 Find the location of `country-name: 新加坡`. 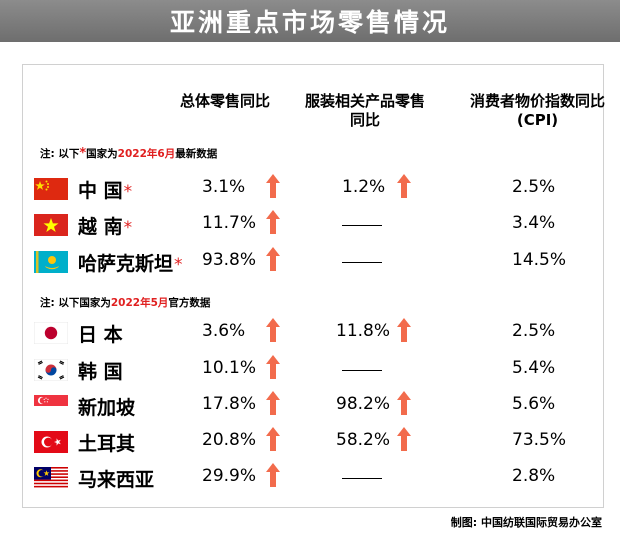

country-name: 新加坡 is located at coordinates (106, 406).